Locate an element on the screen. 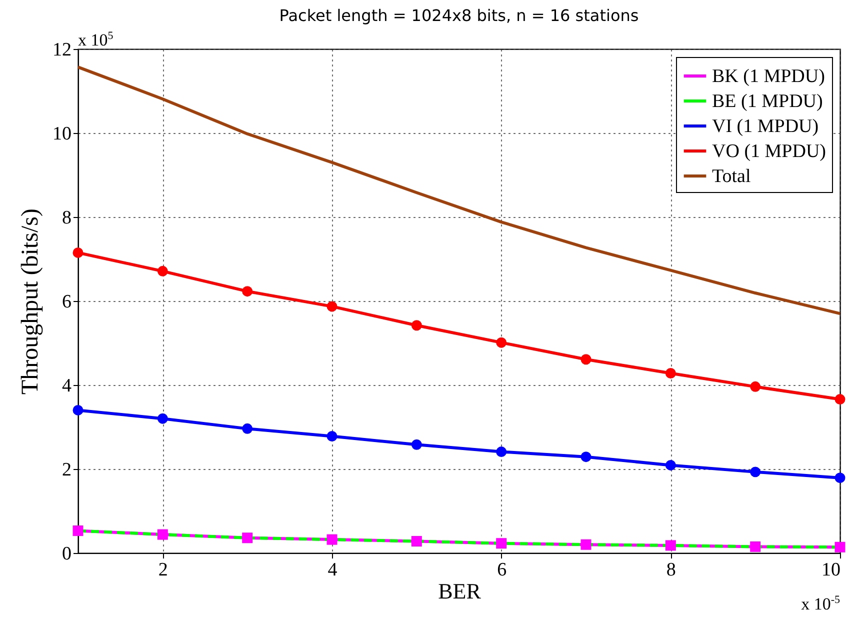 The width and height of the screenshot is (854, 621). x-tick-label: 4 is located at coordinates (333, 570).